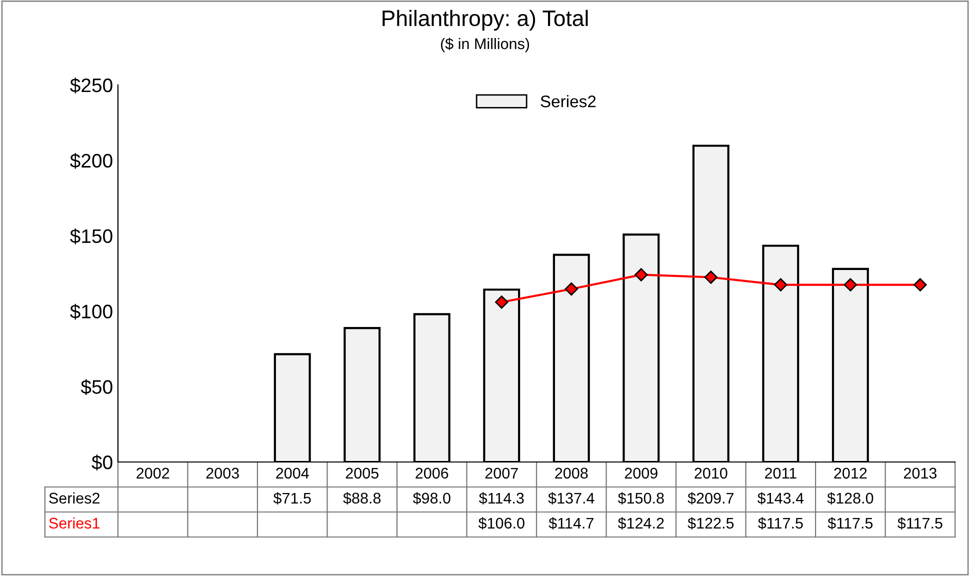 The image size is (970, 577). I want to click on data-label: $209.7, so click(711, 498).